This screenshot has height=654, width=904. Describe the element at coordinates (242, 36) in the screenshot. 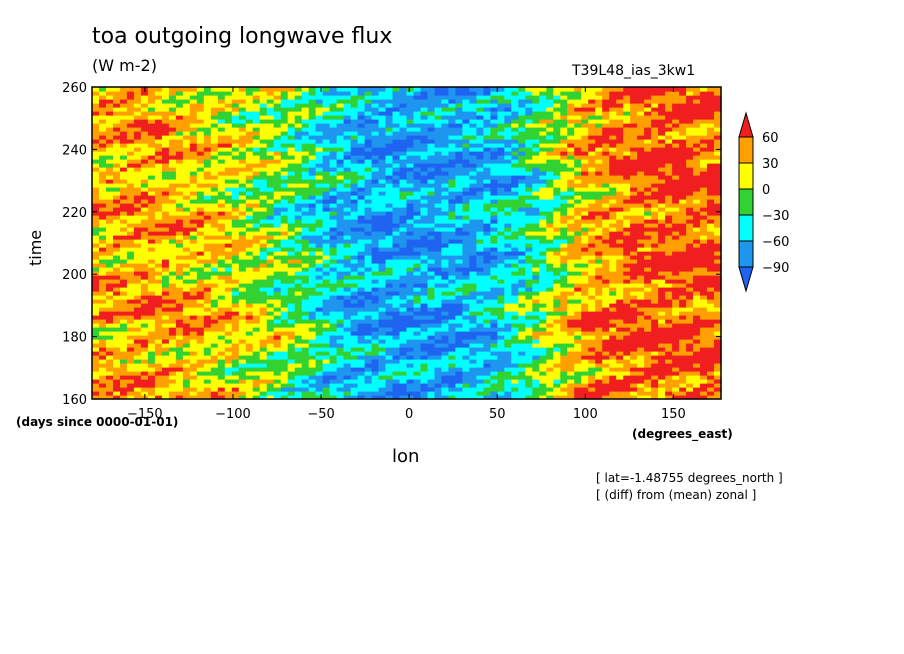

I see `chart-title: toa outgoing longwave flux` at that location.